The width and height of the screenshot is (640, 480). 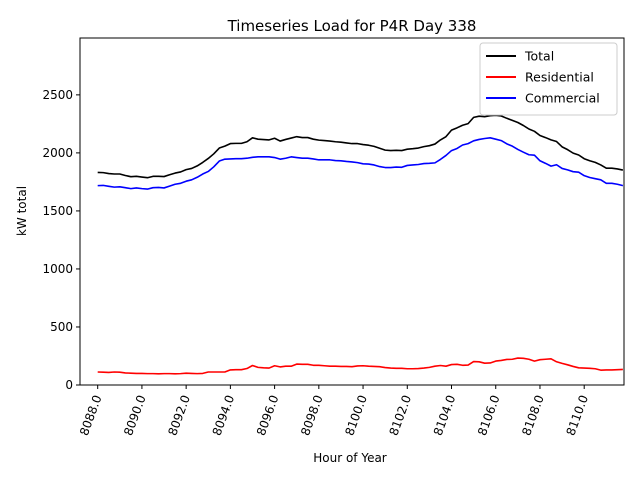 I want to click on x-tick-label: 8104.0, so click(x=445, y=415).